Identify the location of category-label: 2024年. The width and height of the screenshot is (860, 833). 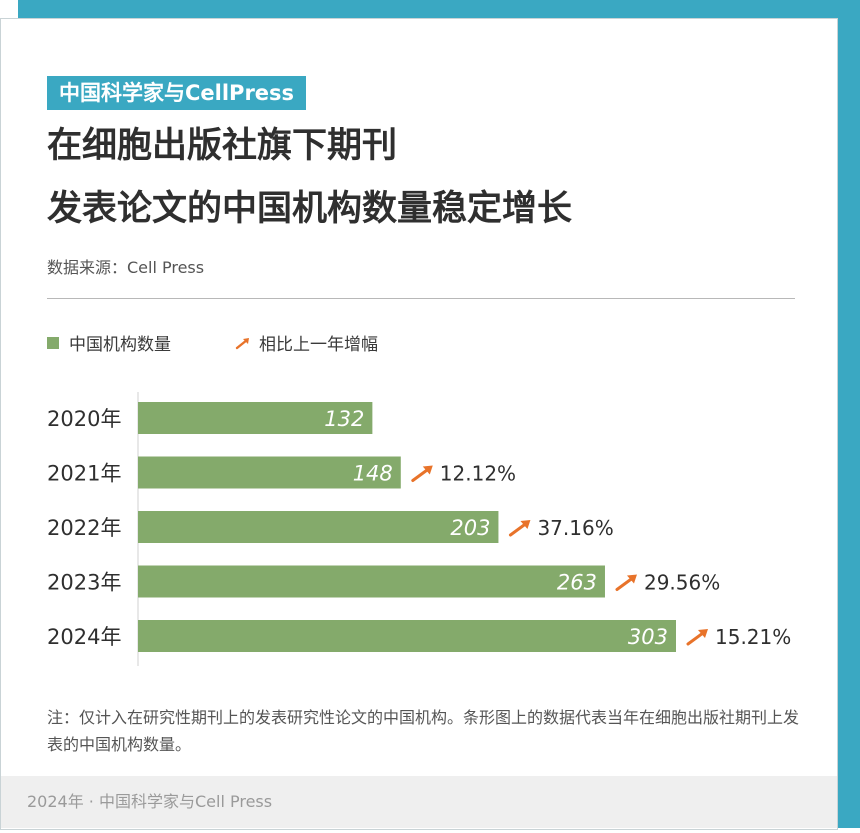
(84, 637).